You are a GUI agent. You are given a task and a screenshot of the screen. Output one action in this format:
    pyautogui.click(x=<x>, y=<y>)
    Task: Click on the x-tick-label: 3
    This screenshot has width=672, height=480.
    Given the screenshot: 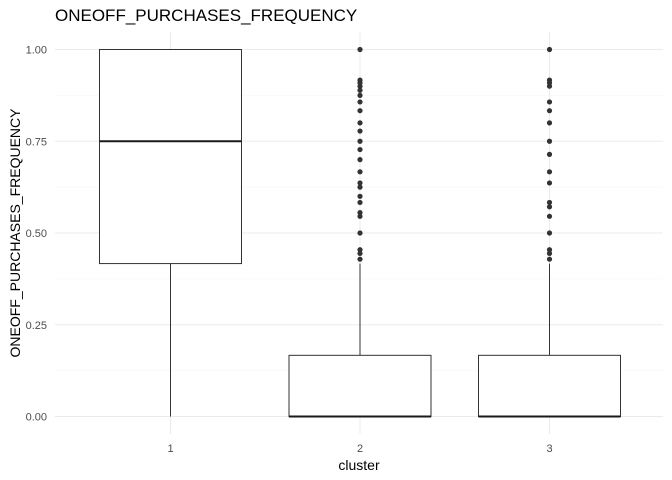 What is the action you would take?
    pyautogui.click(x=549, y=449)
    